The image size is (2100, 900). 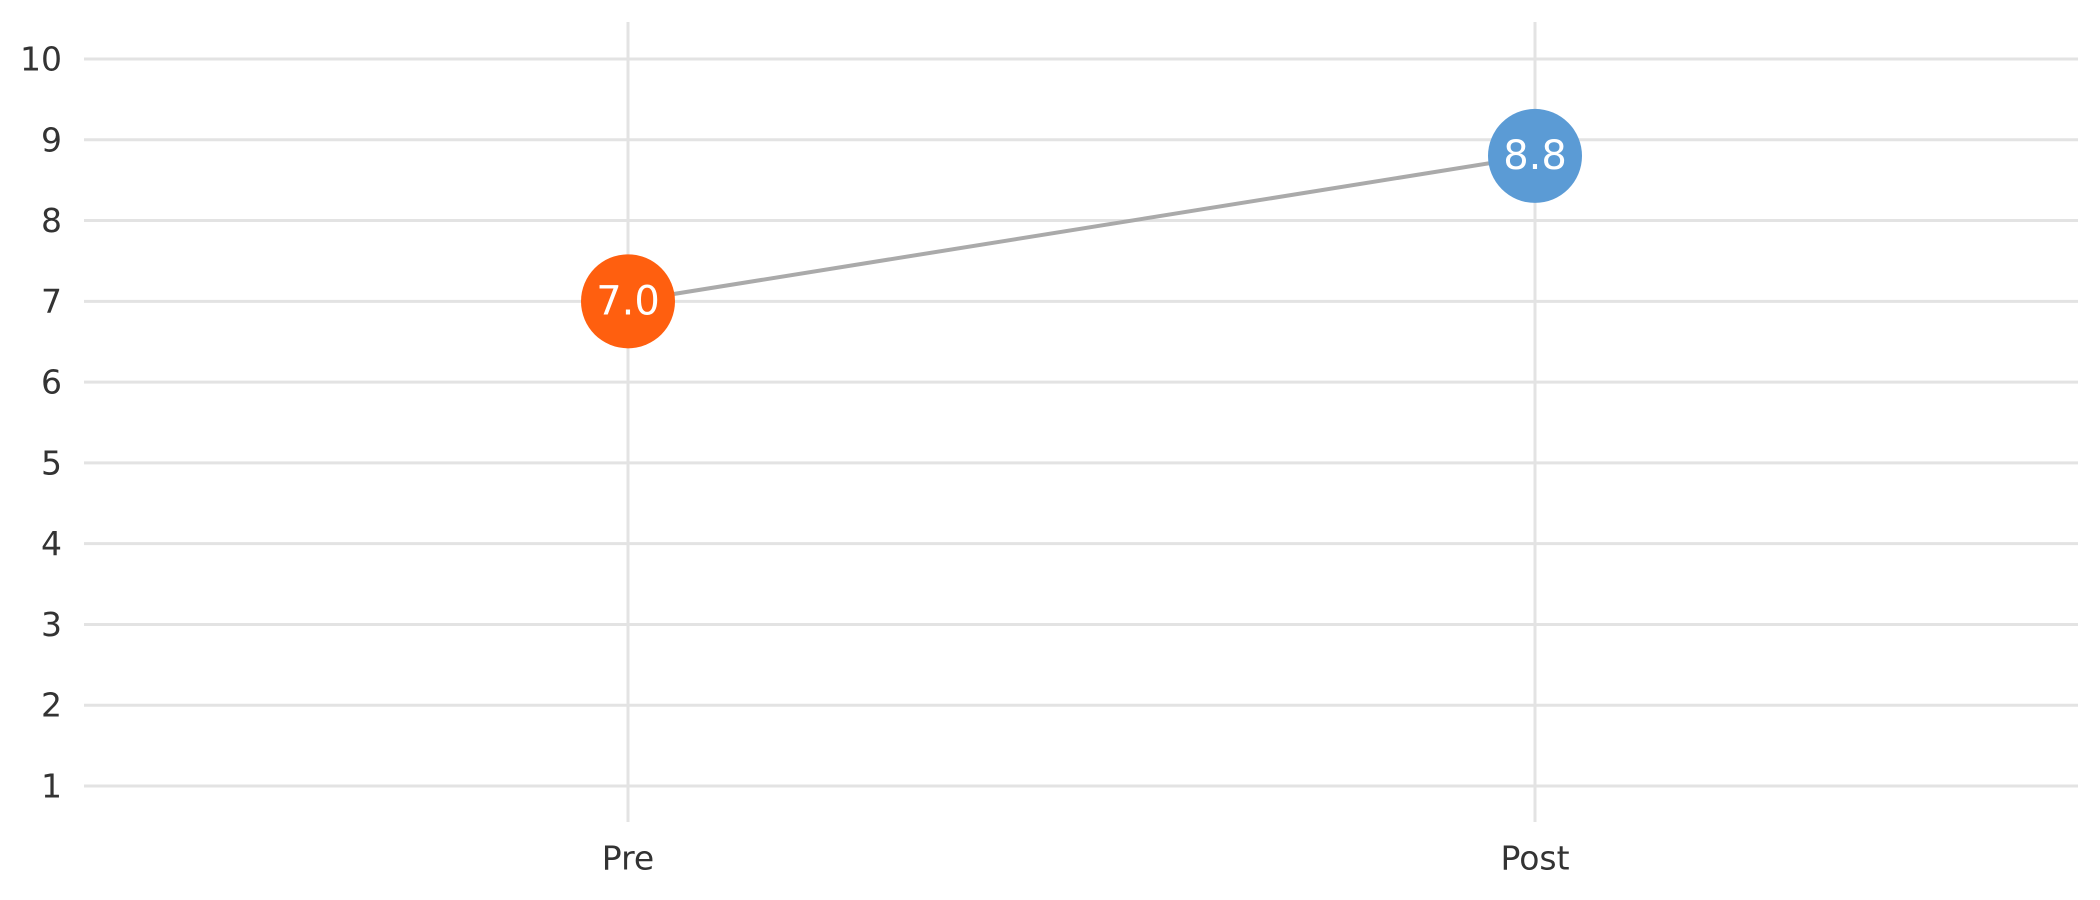 I want to click on y-tick-label: 5, so click(x=51, y=462).